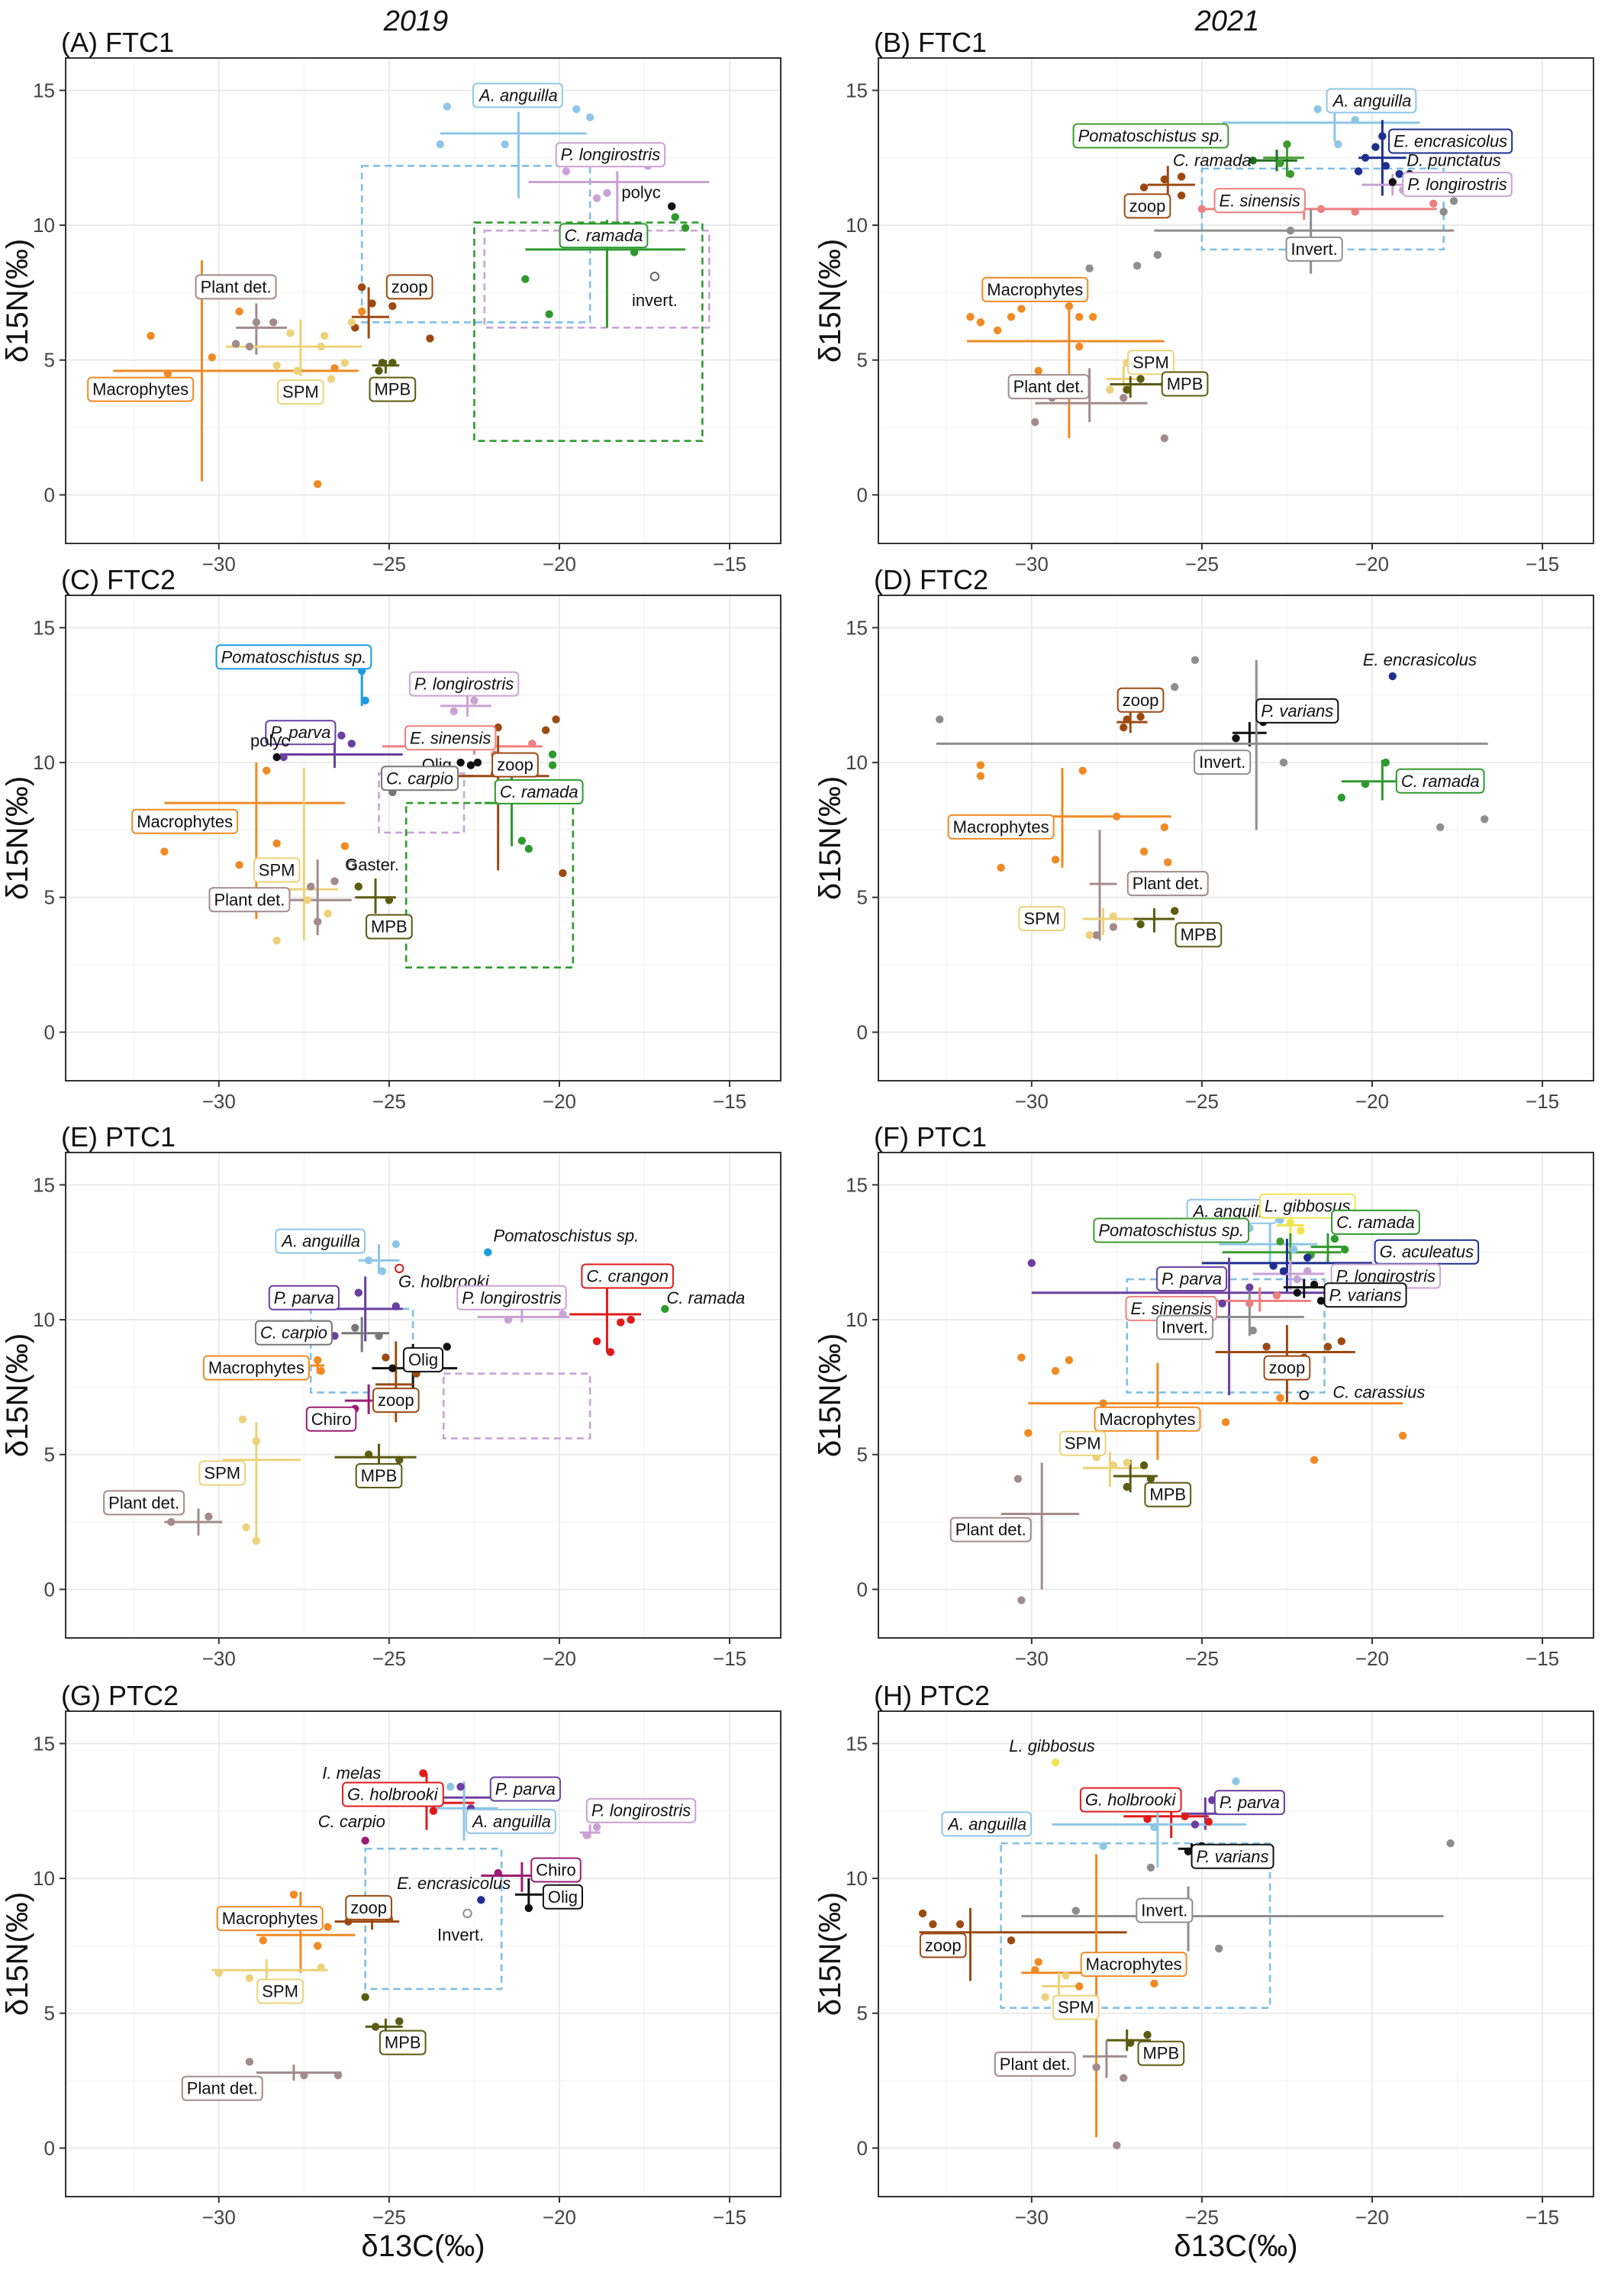 This screenshot has height=2276, width=1624. Describe the element at coordinates (1001, 827) in the screenshot. I see `group-label: Macrophytes` at that location.